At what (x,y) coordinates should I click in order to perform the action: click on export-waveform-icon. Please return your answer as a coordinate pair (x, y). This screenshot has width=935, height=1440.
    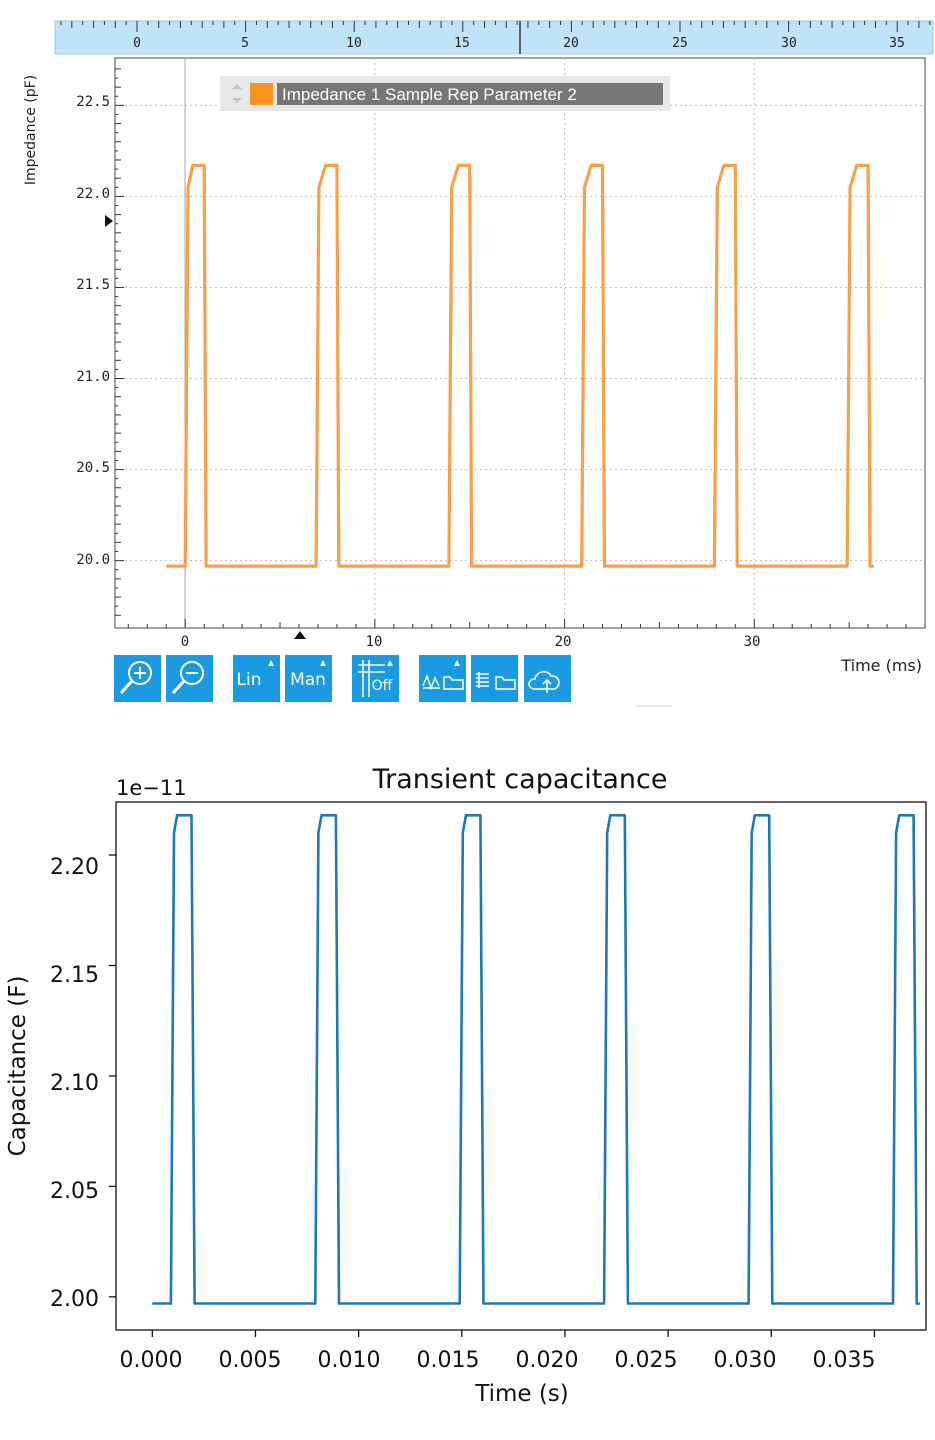
    Looking at the image, I should click on (443, 682).